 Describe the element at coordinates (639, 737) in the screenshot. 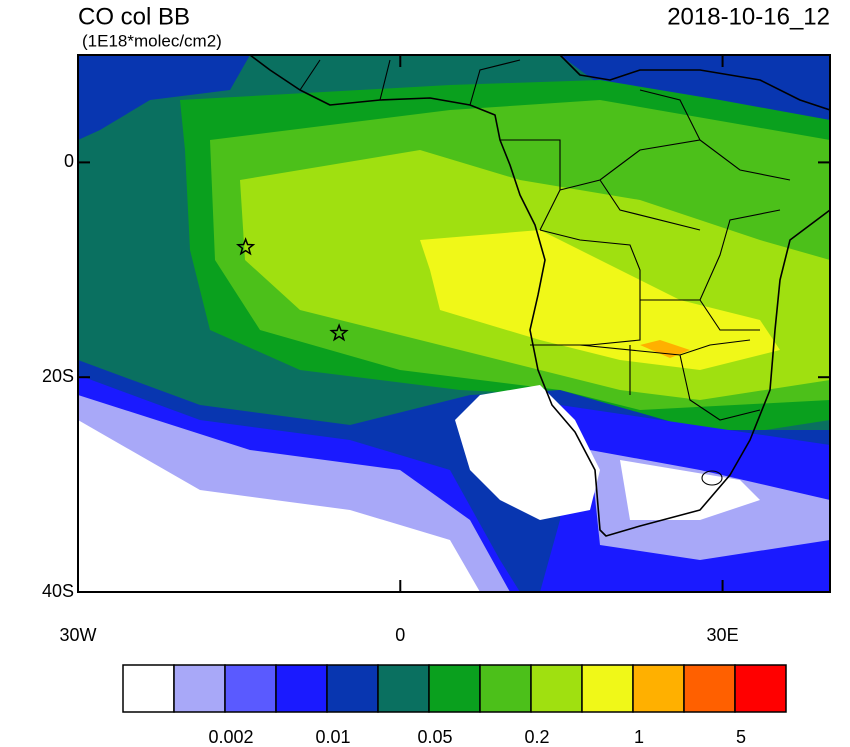

I see `colorbar-label: 1` at that location.